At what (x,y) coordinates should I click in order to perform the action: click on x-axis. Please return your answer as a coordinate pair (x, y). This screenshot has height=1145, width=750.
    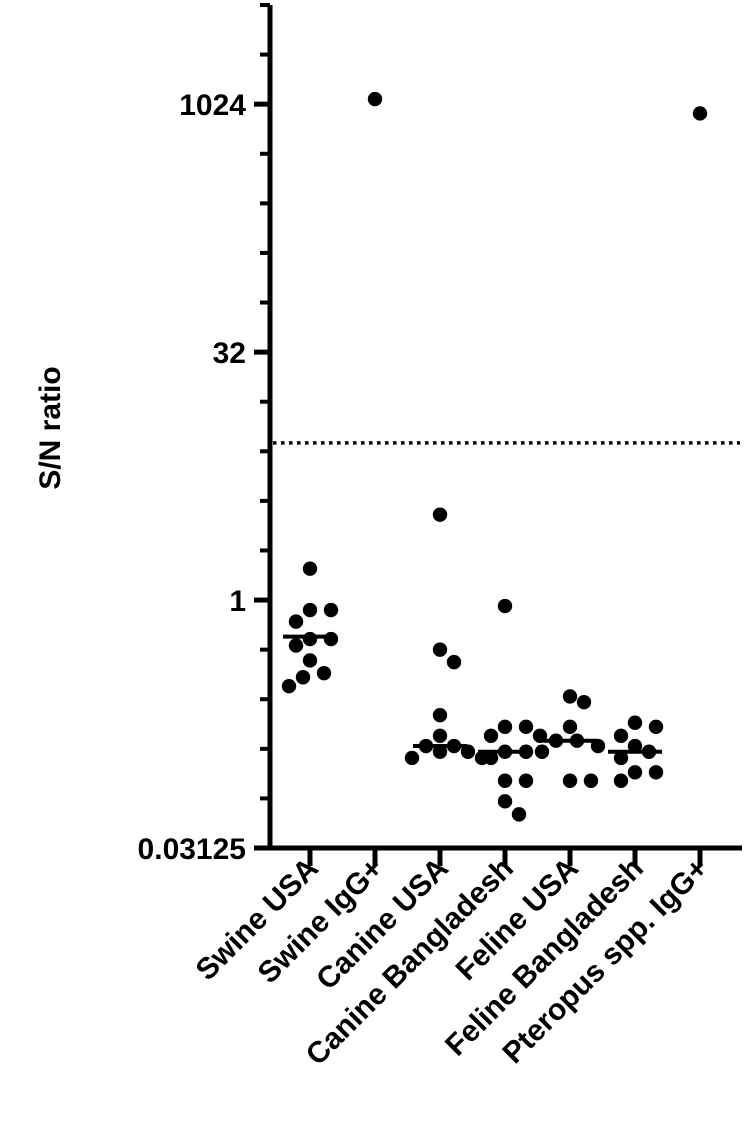
    Looking at the image, I should click on (504, 855).